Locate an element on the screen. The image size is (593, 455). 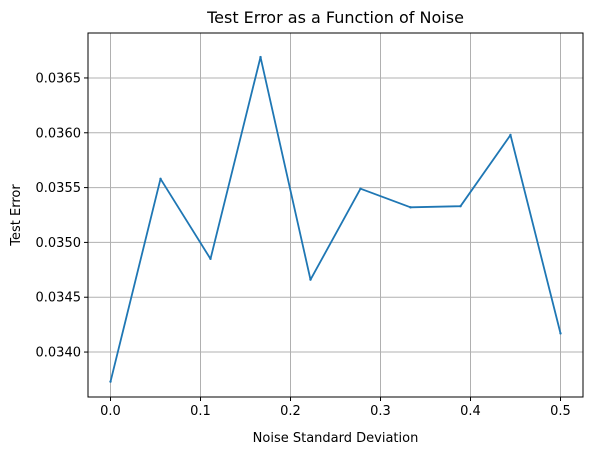
y-axis-ticks: 0.0340 0.0345 0.0350 0.0355 0.0360 0.0365 is located at coordinates (62, 216).